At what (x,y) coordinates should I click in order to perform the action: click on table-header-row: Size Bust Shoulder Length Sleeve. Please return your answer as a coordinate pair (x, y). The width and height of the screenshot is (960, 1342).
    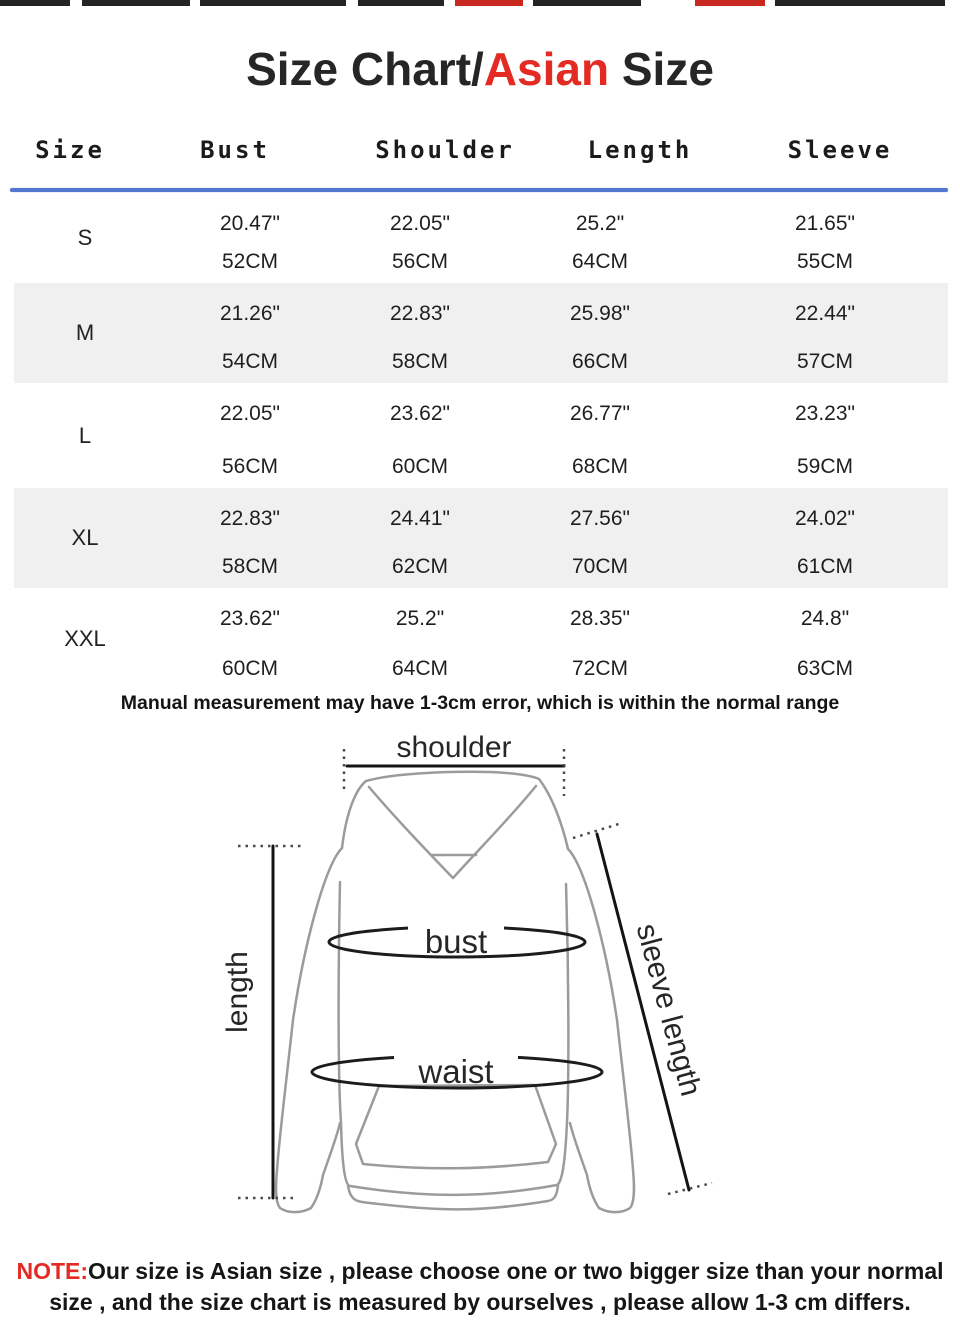
    Looking at the image, I should click on (480, 150).